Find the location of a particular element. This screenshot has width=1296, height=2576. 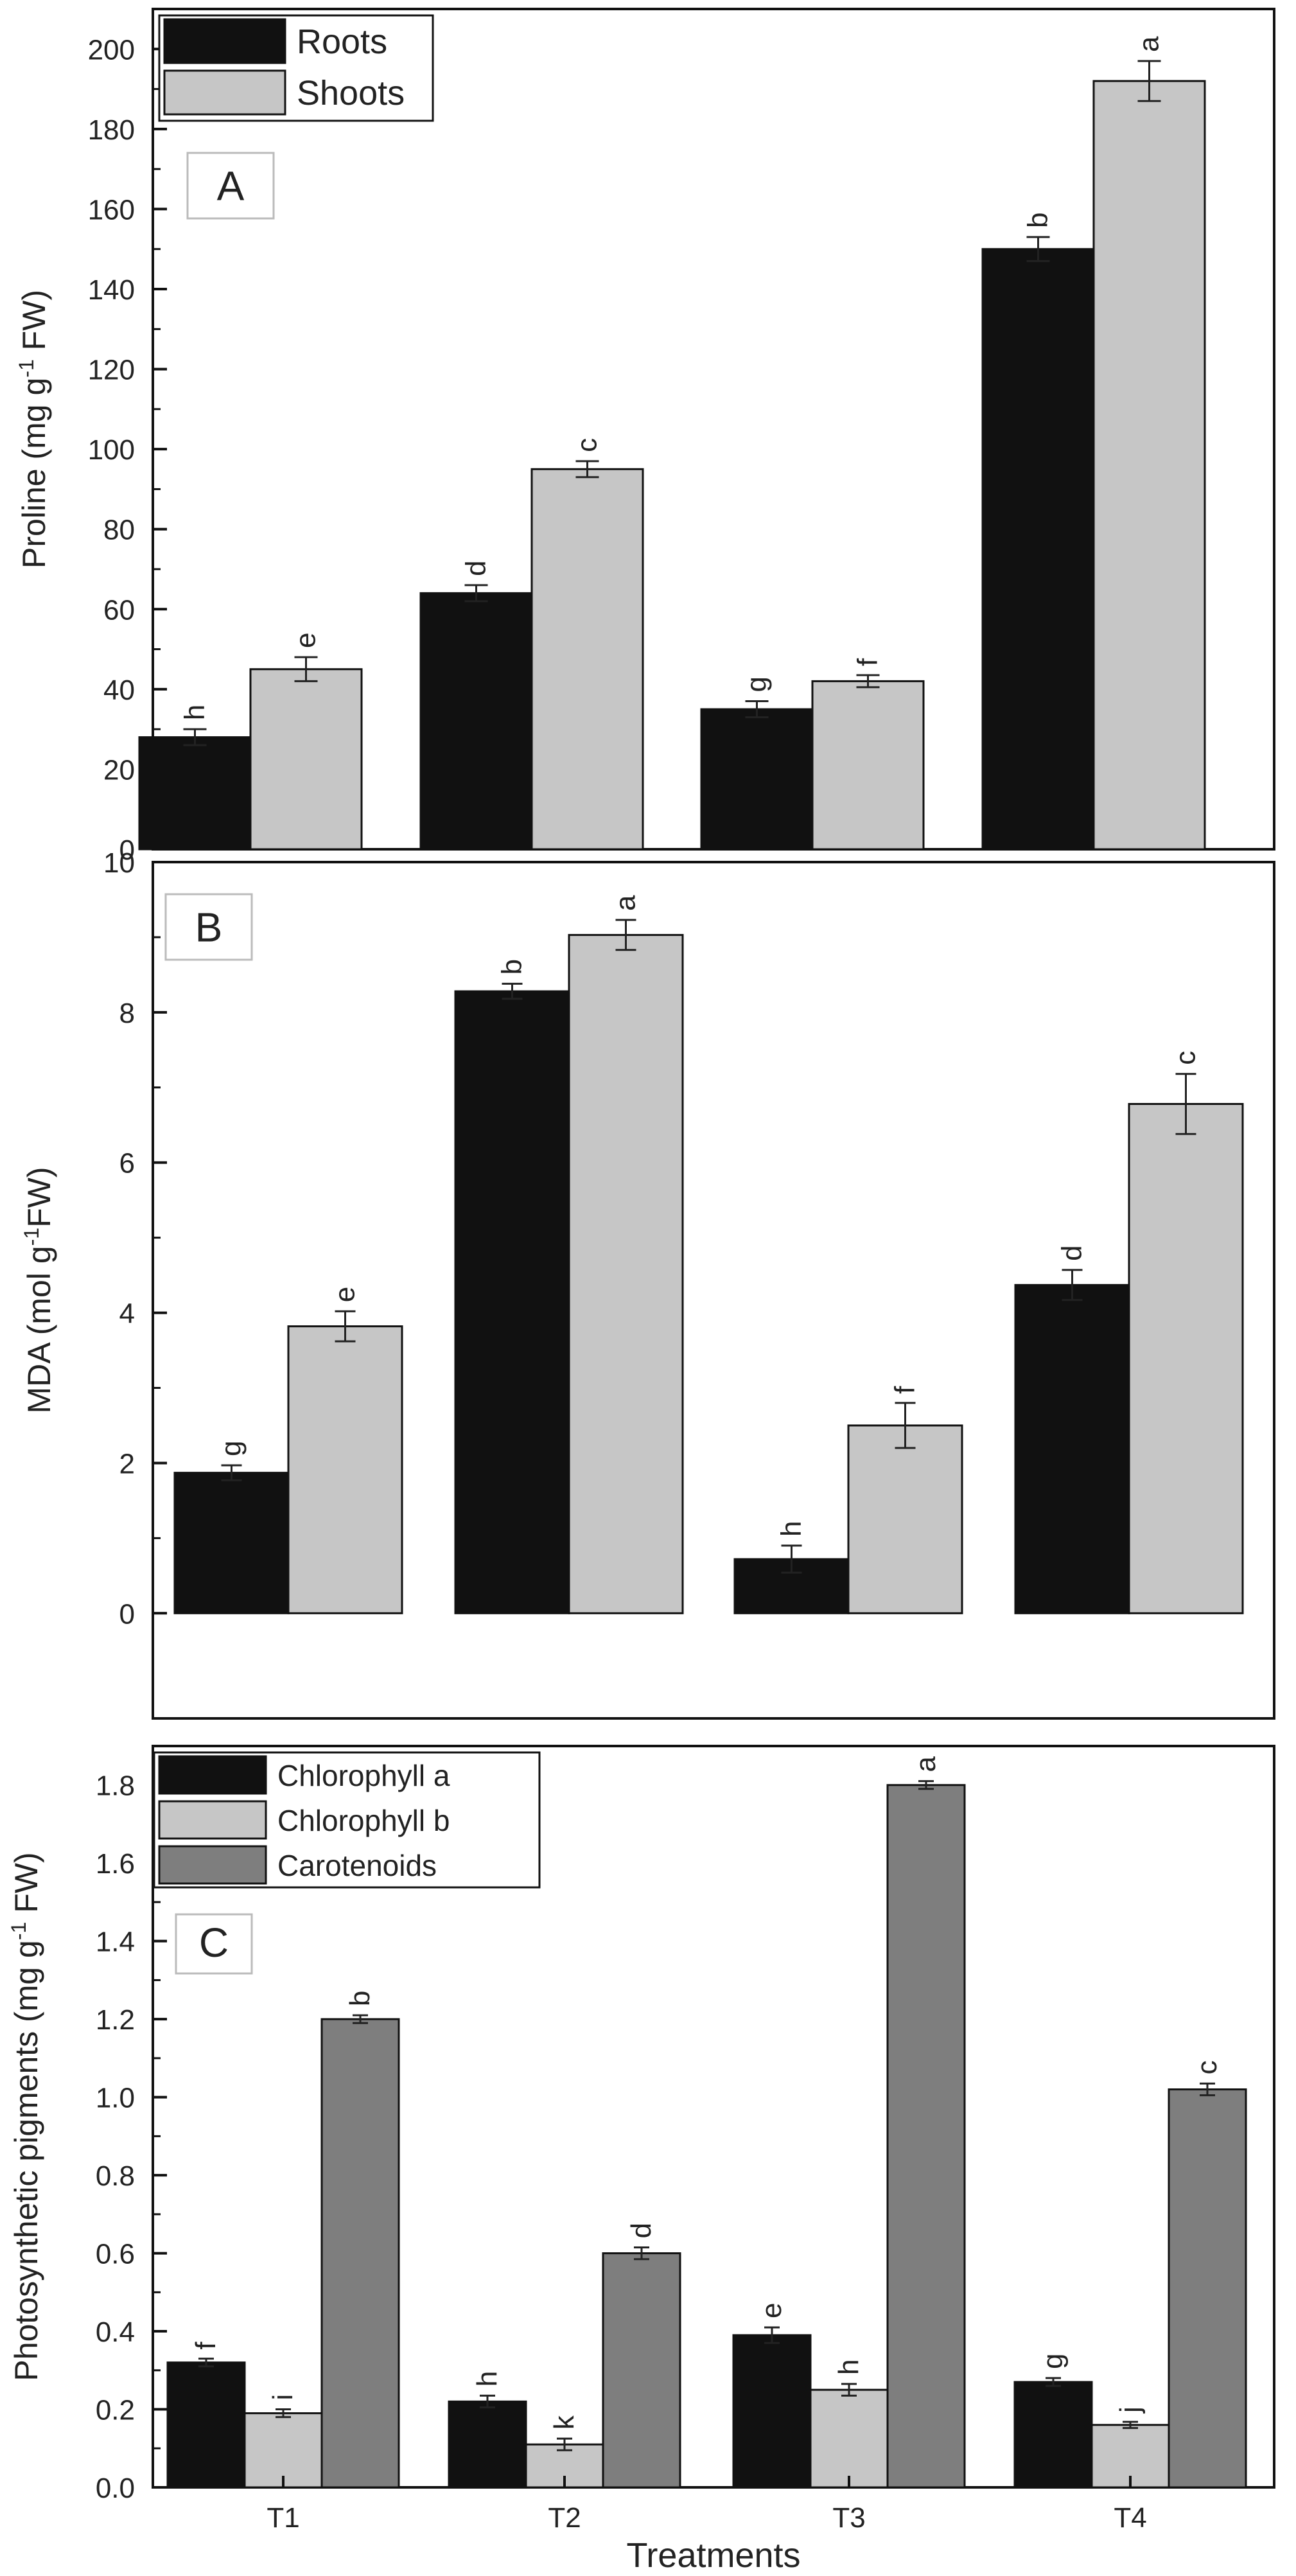

legend-label: Carotenoids is located at coordinates (357, 1865).